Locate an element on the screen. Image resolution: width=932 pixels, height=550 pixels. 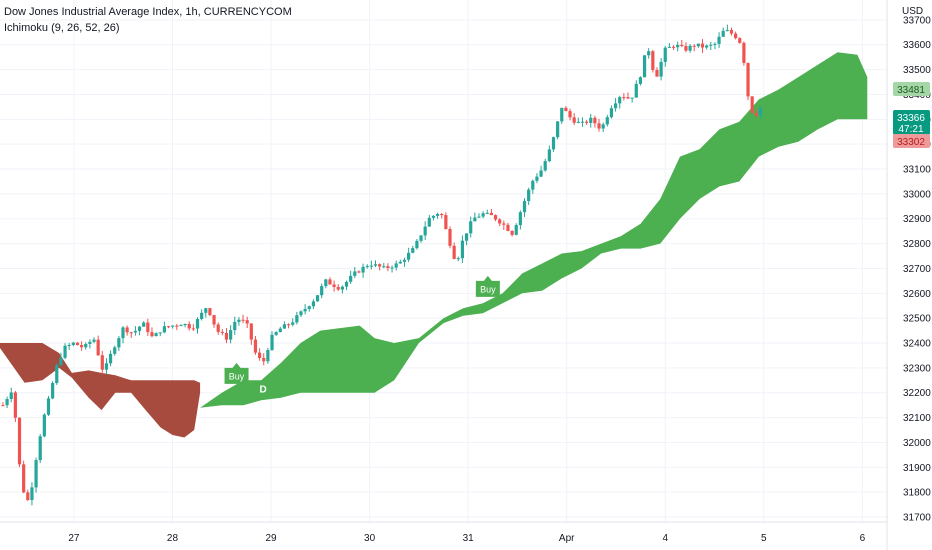
price-tick-label: 32500 is located at coordinates (917, 319).